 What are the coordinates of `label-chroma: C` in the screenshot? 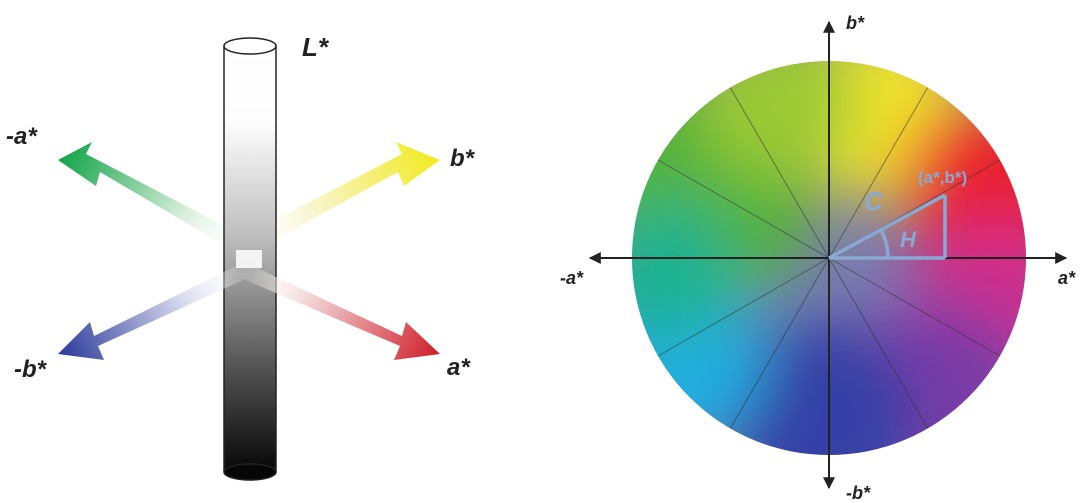 It's located at (874, 201).